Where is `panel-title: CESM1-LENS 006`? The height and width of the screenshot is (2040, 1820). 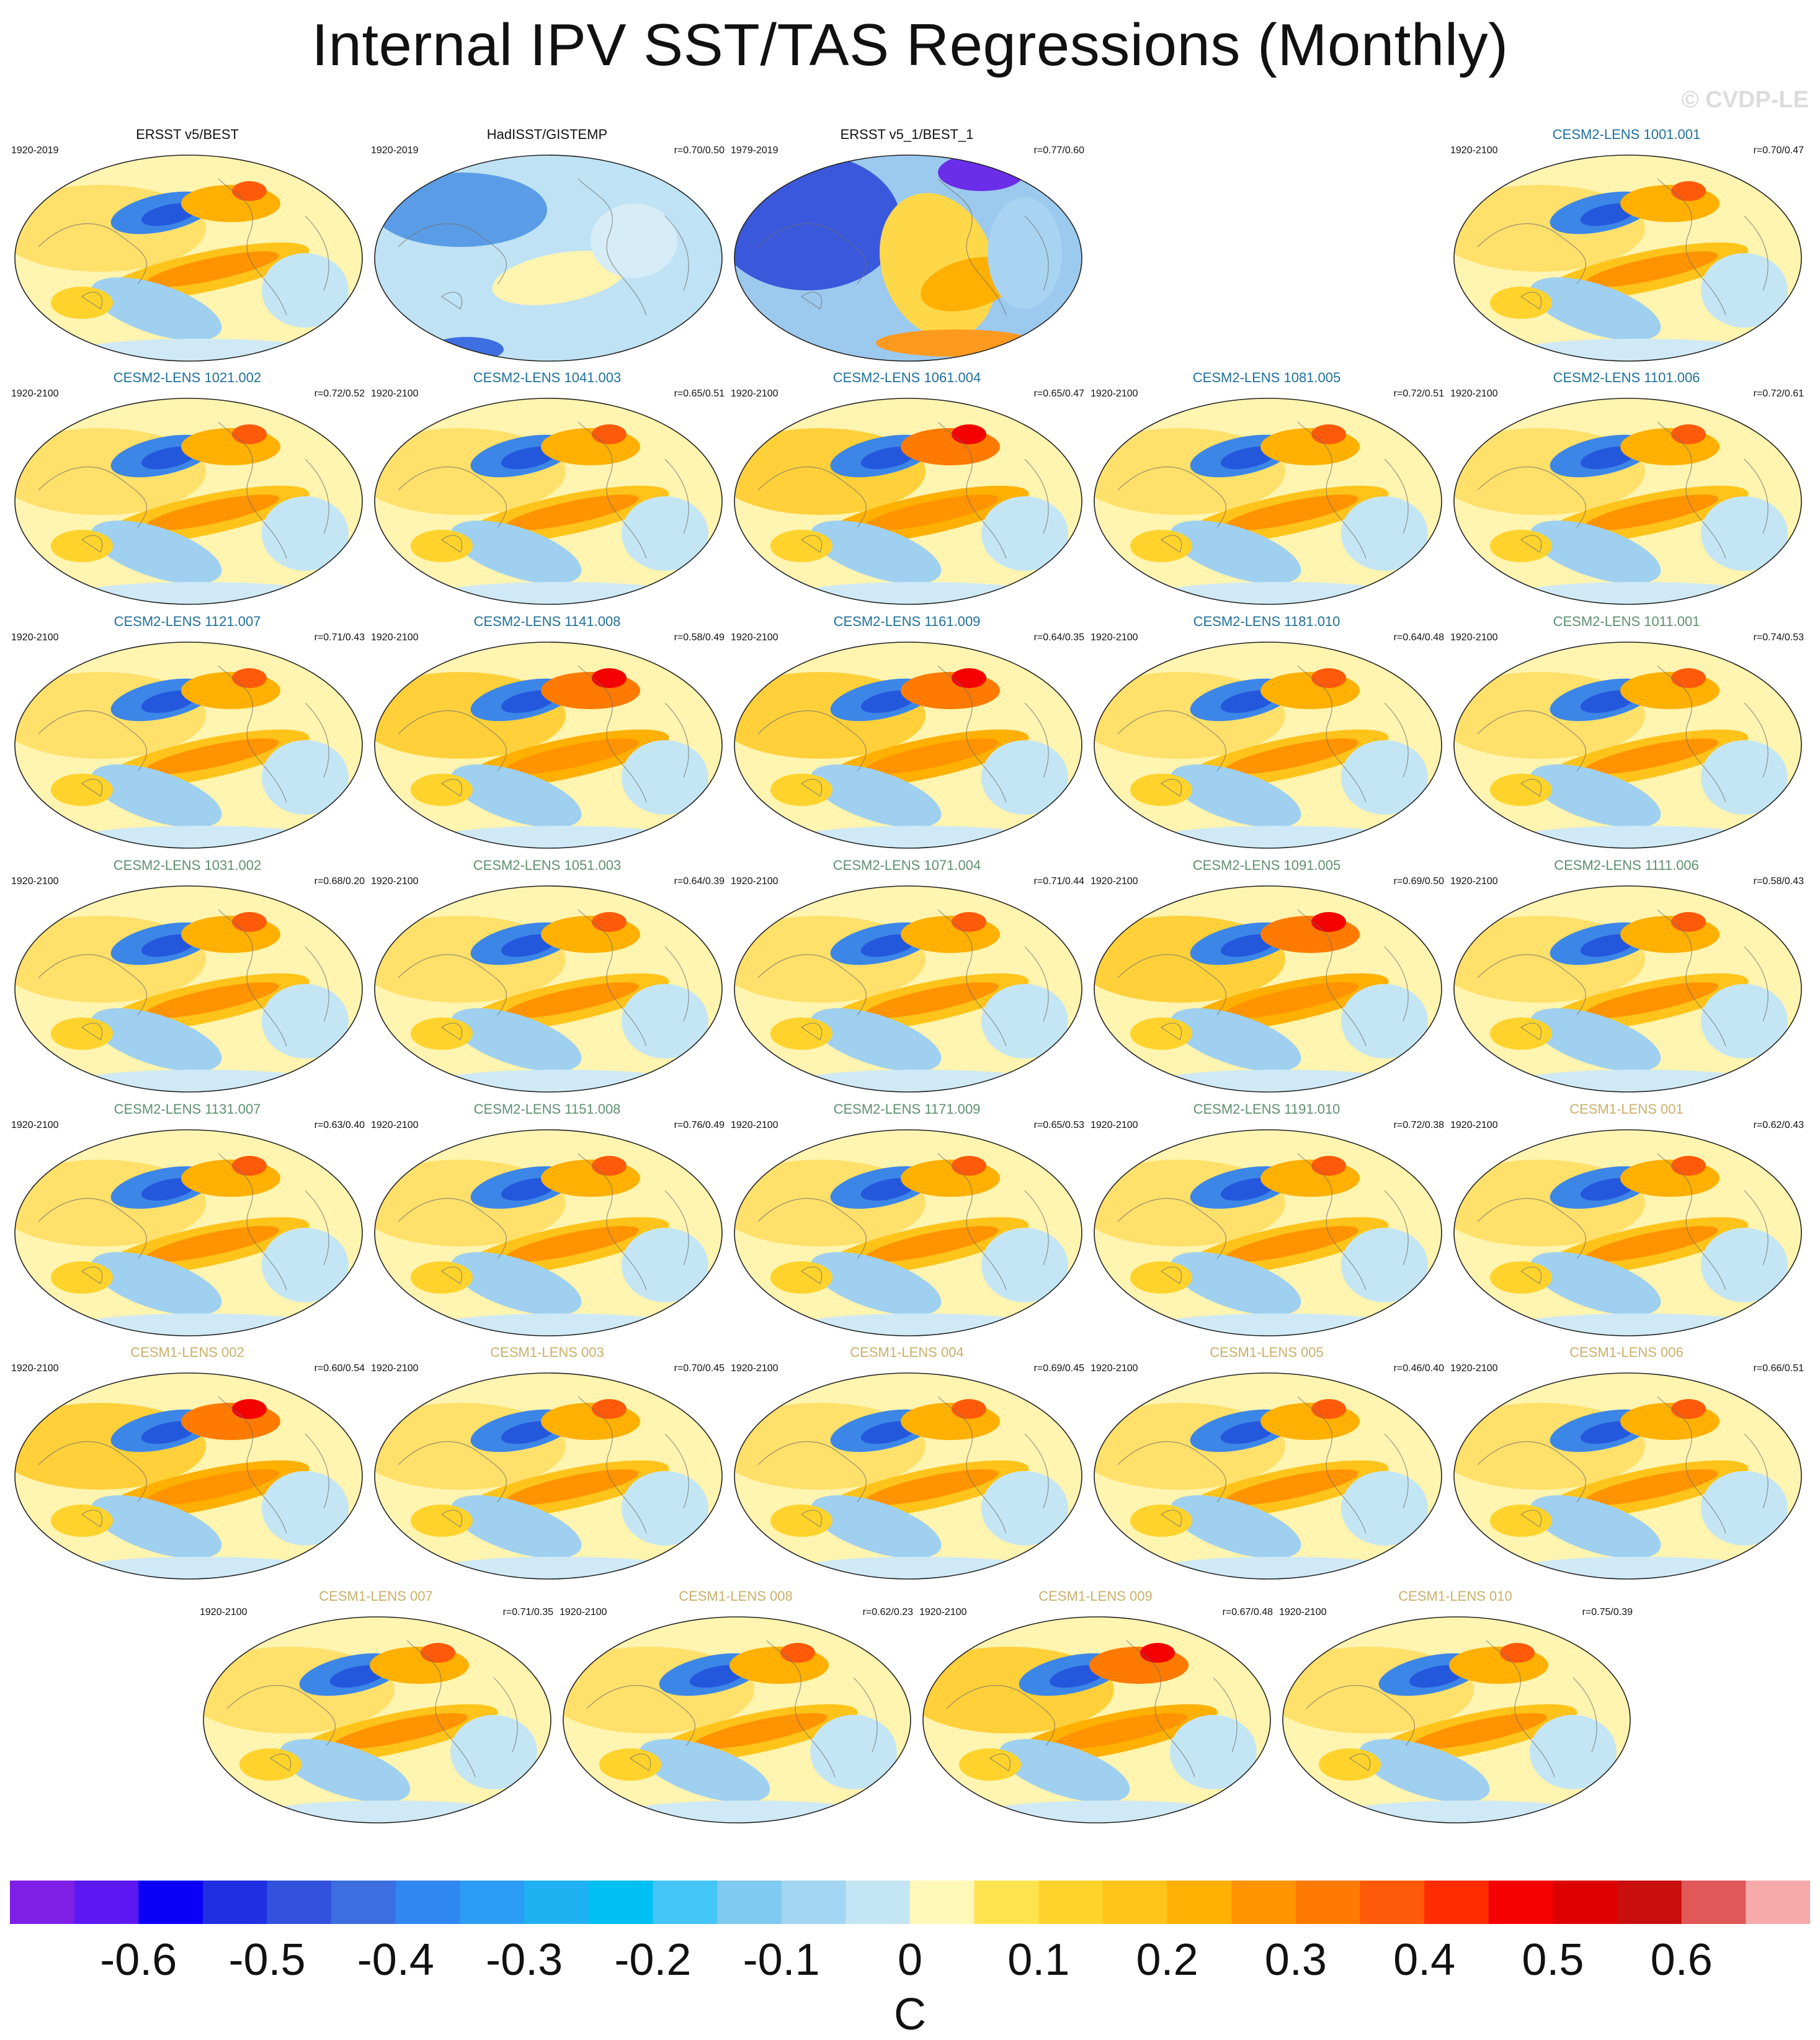
panel-title: CESM1-LENS 006 is located at coordinates (1626, 1352).